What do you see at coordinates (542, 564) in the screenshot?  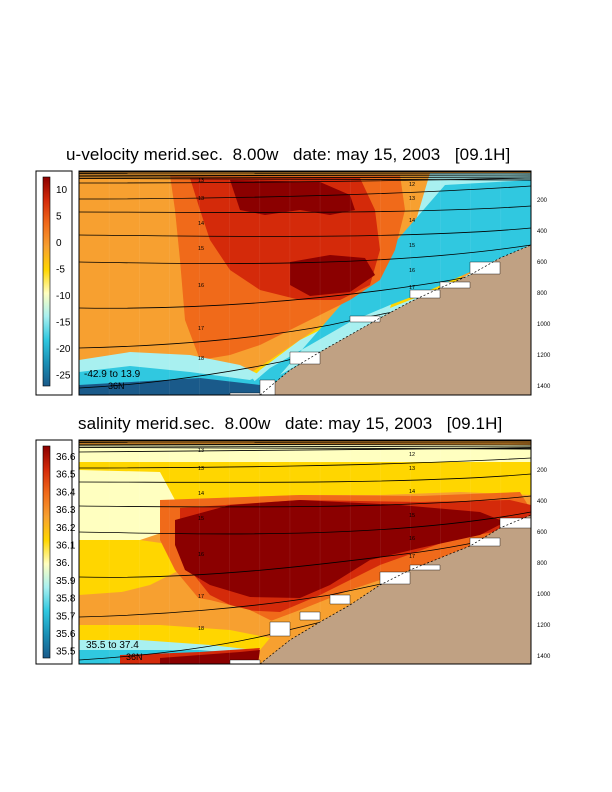 I see `depth-tick-label: 800` at bounding box center [542, 564].